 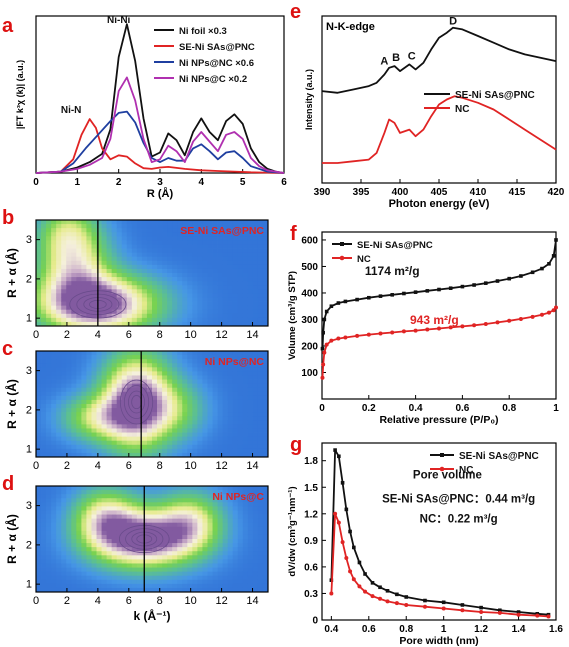 What do you see at coordinates (309, 320) in the screenshot?
I see `y-tick-label: 300` at bounding box center [309, 320].